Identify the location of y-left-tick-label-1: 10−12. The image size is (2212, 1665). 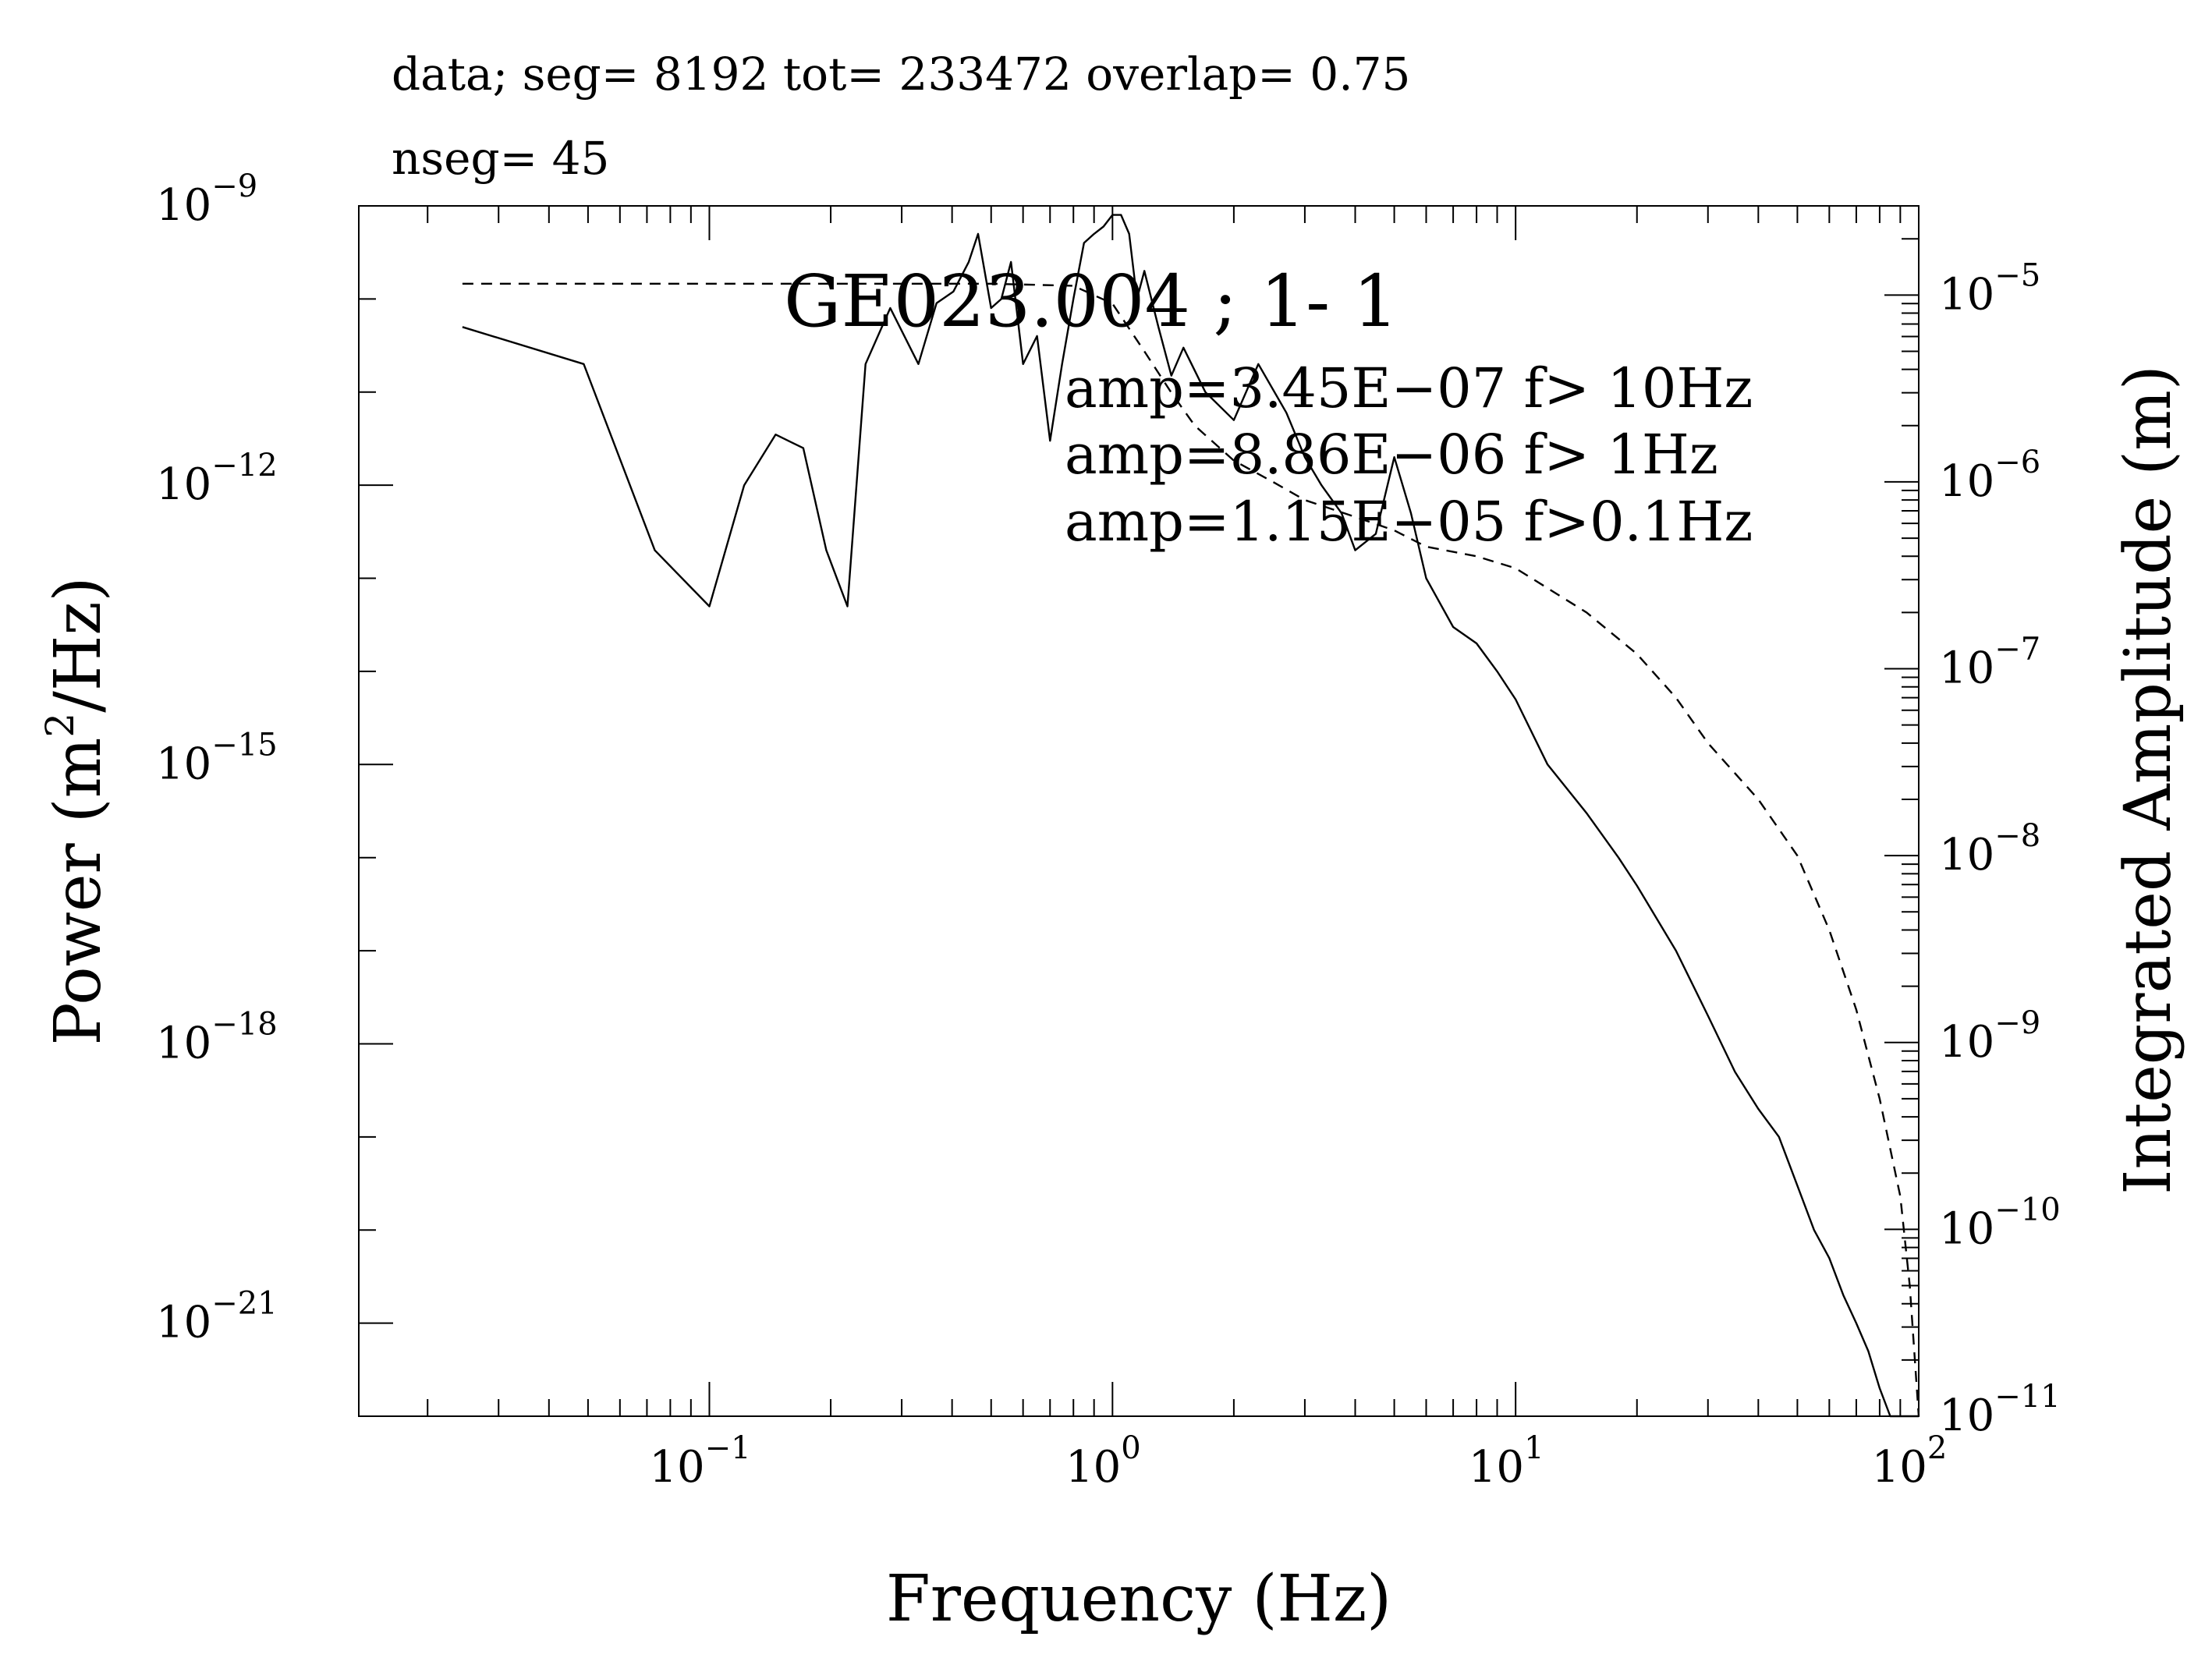
(217, 479).